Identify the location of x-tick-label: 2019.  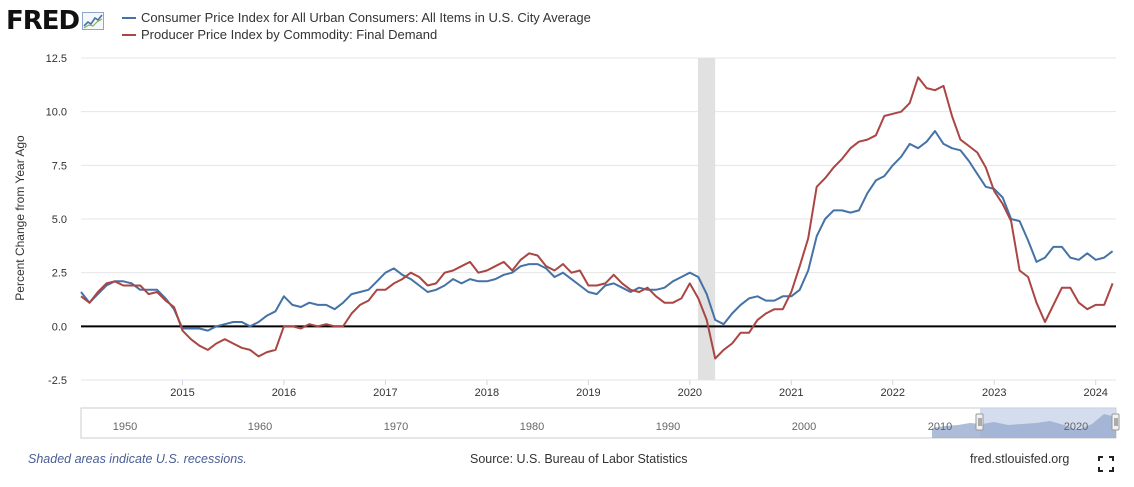
(588, 393).